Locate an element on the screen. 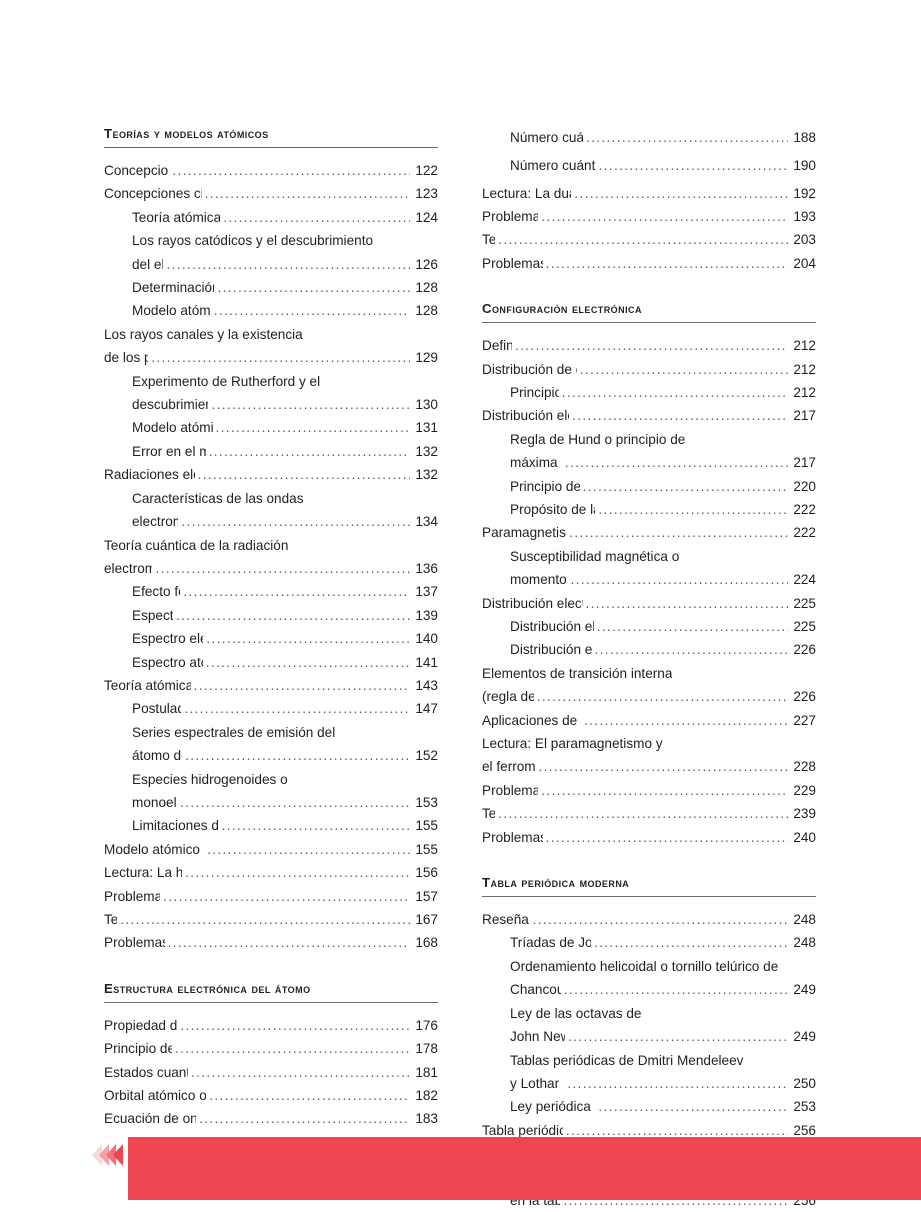  toc-entry: Lectura: La hipótesis de Planck 156 is located at coordinates (271, 872).